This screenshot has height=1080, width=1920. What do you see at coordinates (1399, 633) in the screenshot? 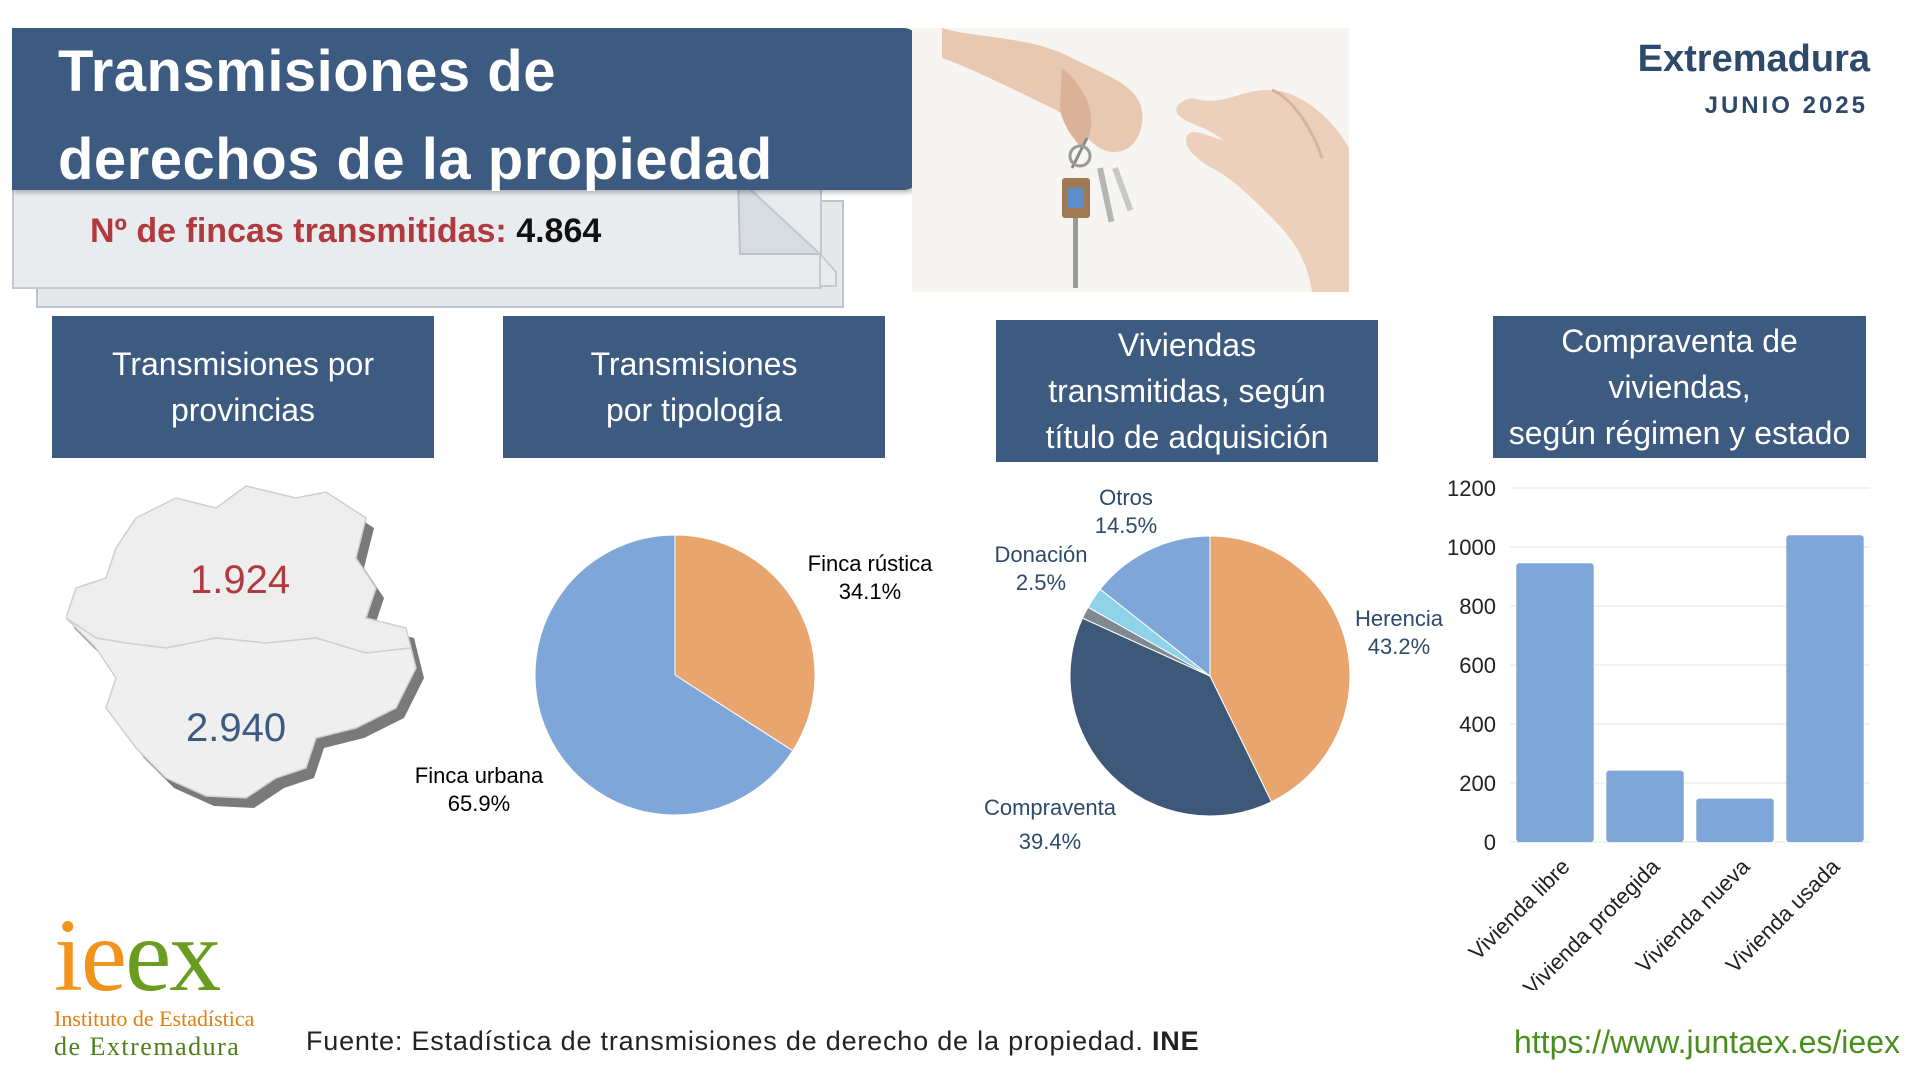
I see `pie2-label-herencia: Herencia 43.2%` at bounding box center [1399, 633].